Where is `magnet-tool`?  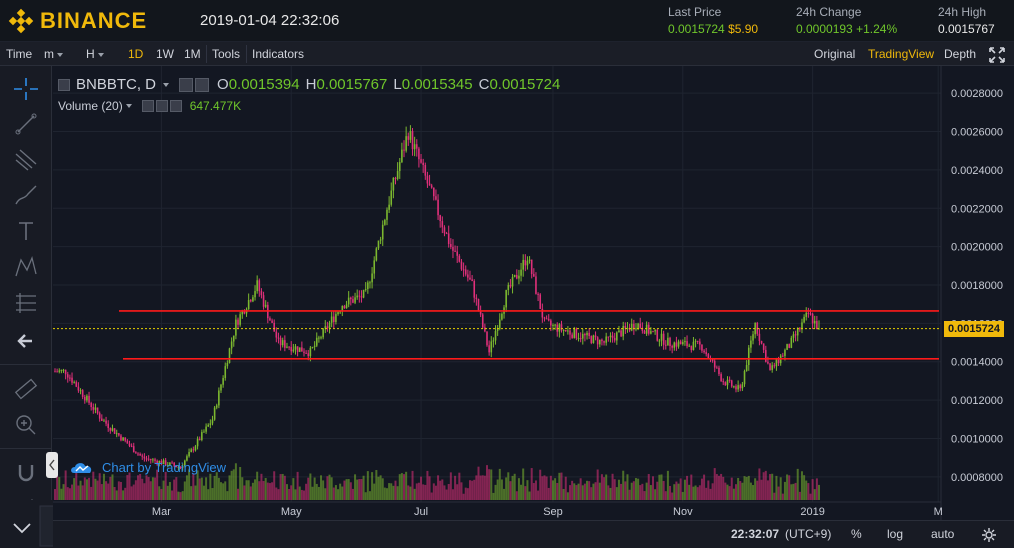 magnet-tool is located at coordinates (26, 473).